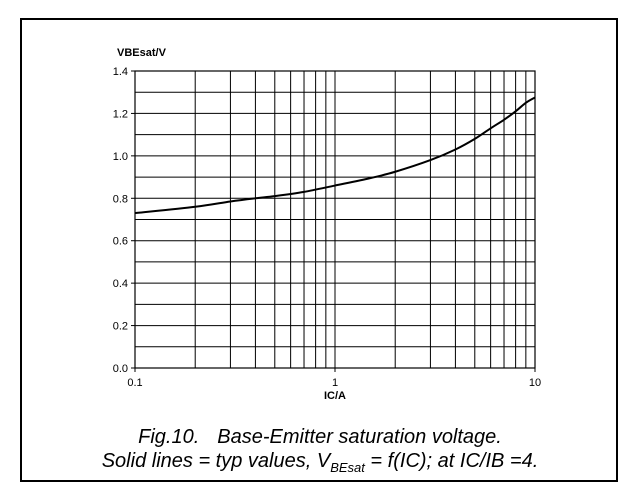  What do you see at coordinates (120, 327) in the screenshot?
I see `y-tick-label: 0.2` at bounding box center [120, 327].